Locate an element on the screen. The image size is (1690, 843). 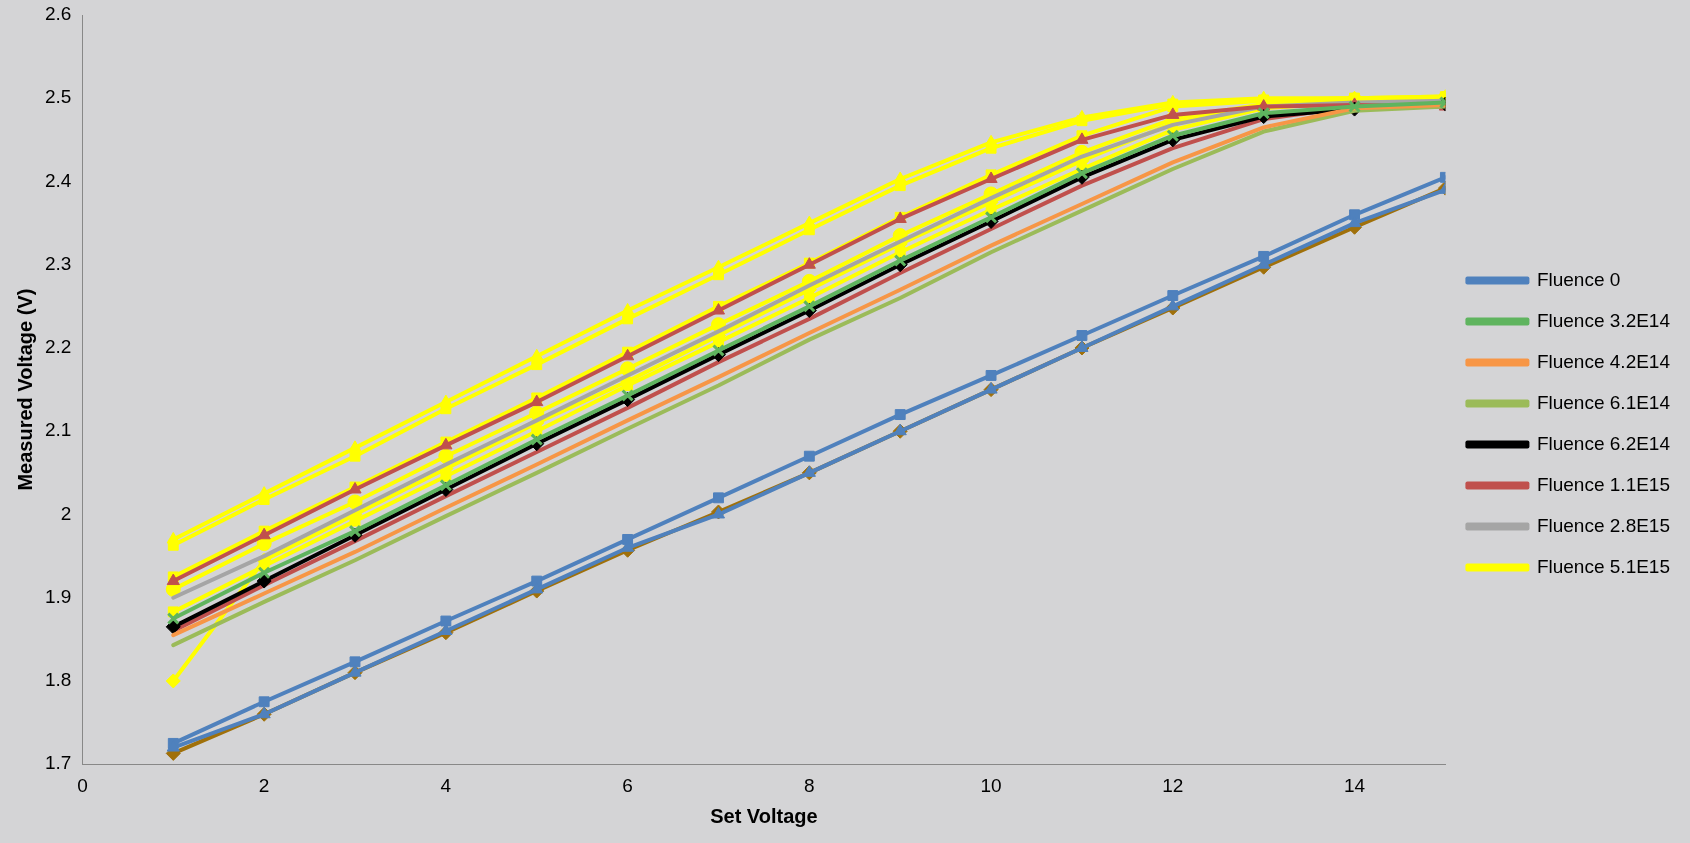
y-tick-label: 1.8 is located at coordinates (58, 680).